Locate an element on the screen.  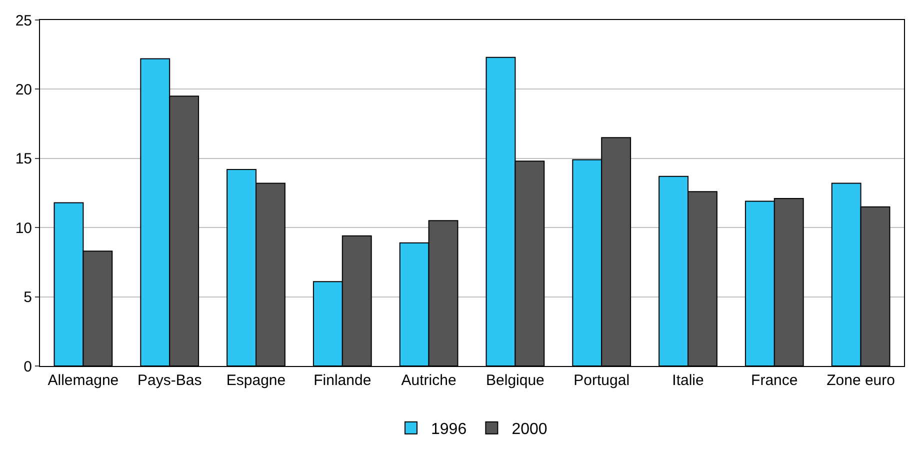
y-tick-label: 15 is located at coordinates (23, 159).